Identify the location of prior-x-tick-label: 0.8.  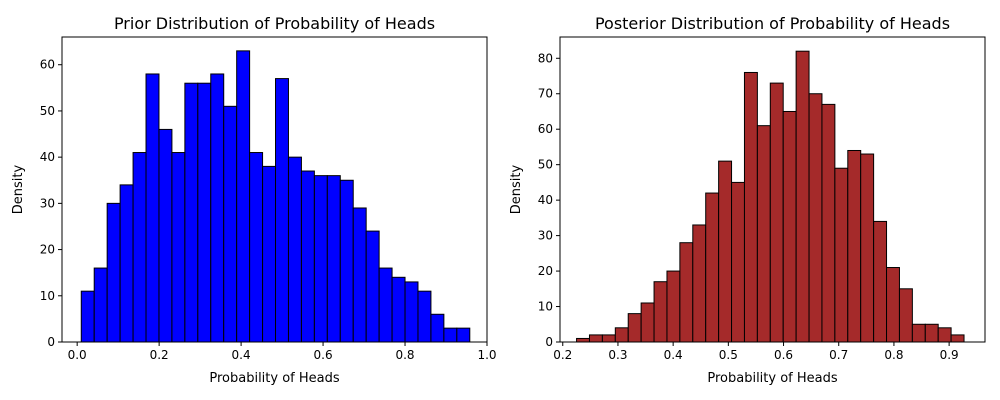
(404, 355).